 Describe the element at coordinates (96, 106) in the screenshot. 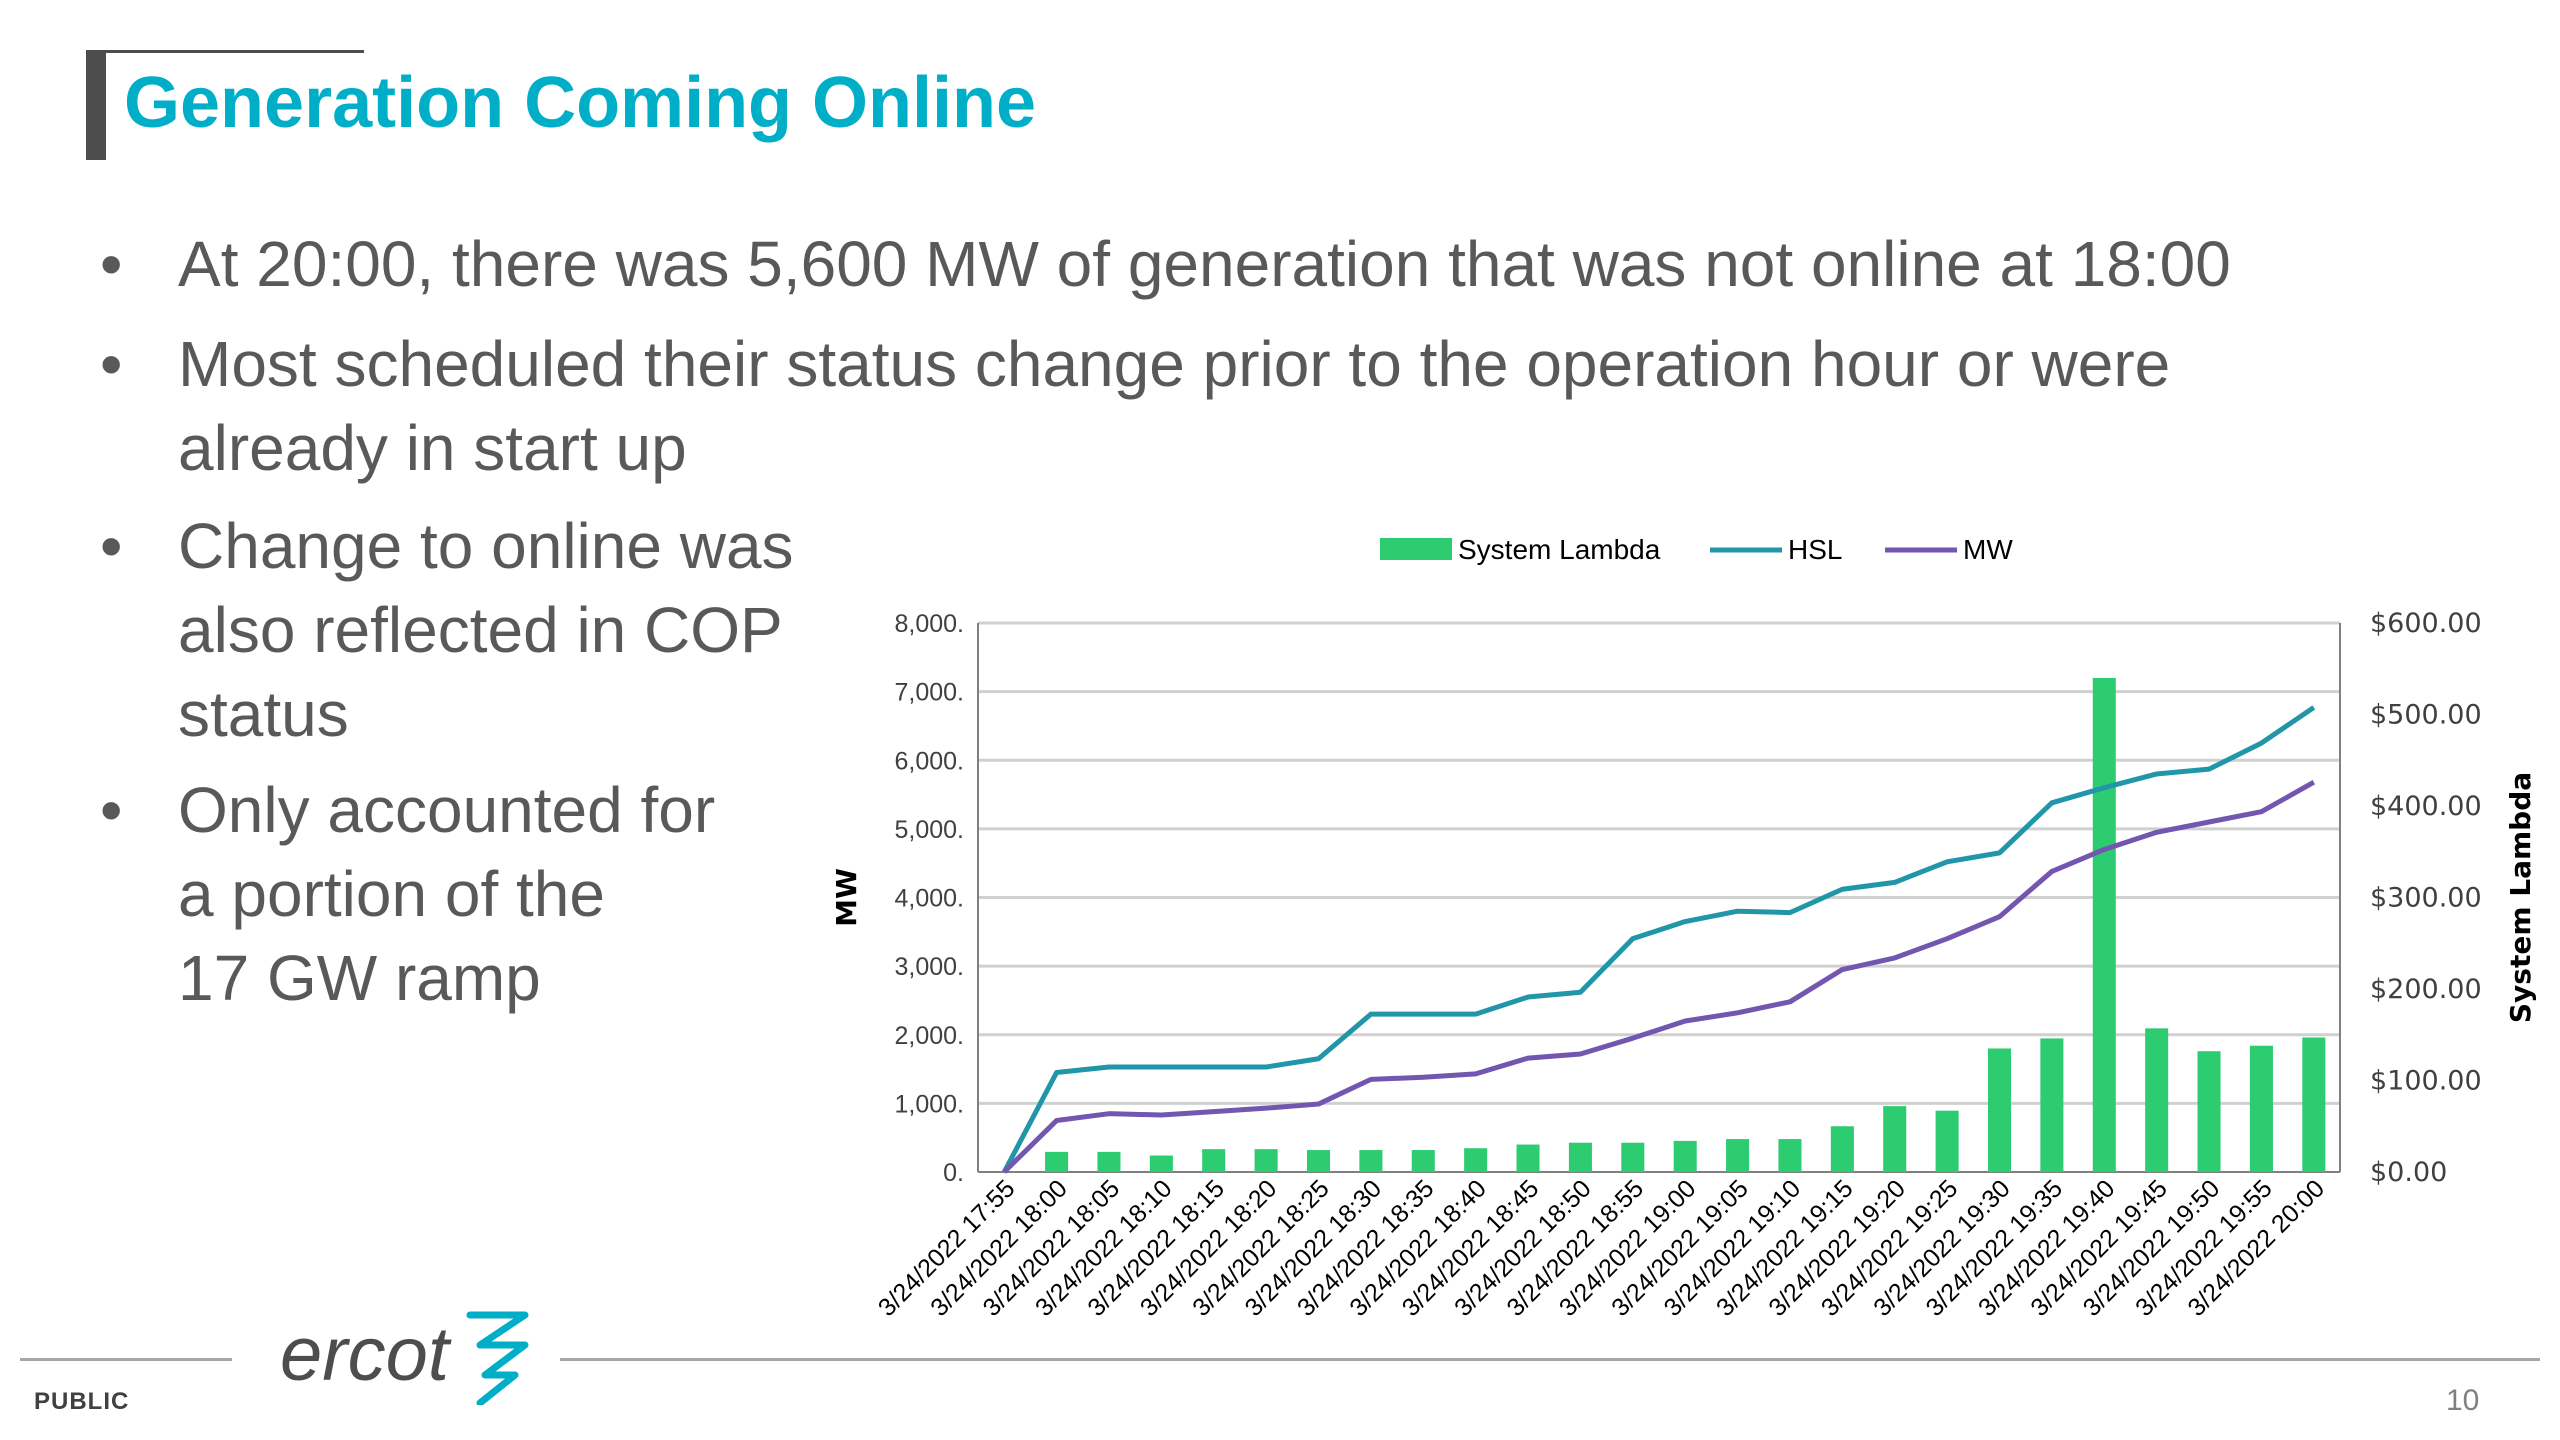

I see `title-accent-bar` at that location.